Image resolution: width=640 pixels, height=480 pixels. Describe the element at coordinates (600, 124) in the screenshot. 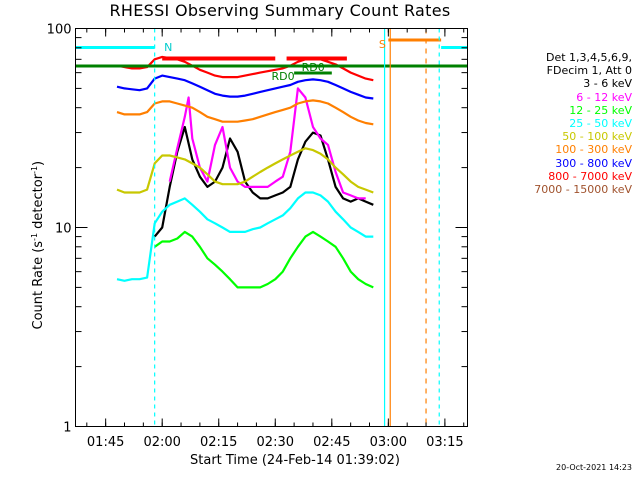

I see `legend-entry-3: 25 - 50 keV` at that location.